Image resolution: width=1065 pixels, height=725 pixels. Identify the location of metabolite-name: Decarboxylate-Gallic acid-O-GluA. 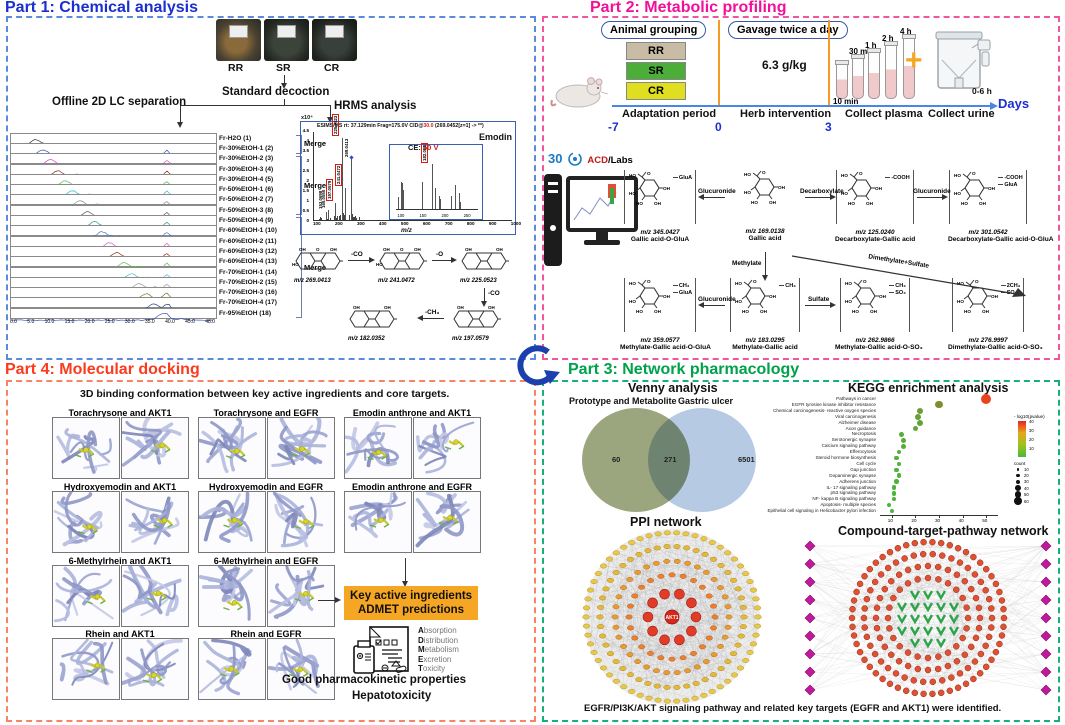
(1001, 239).